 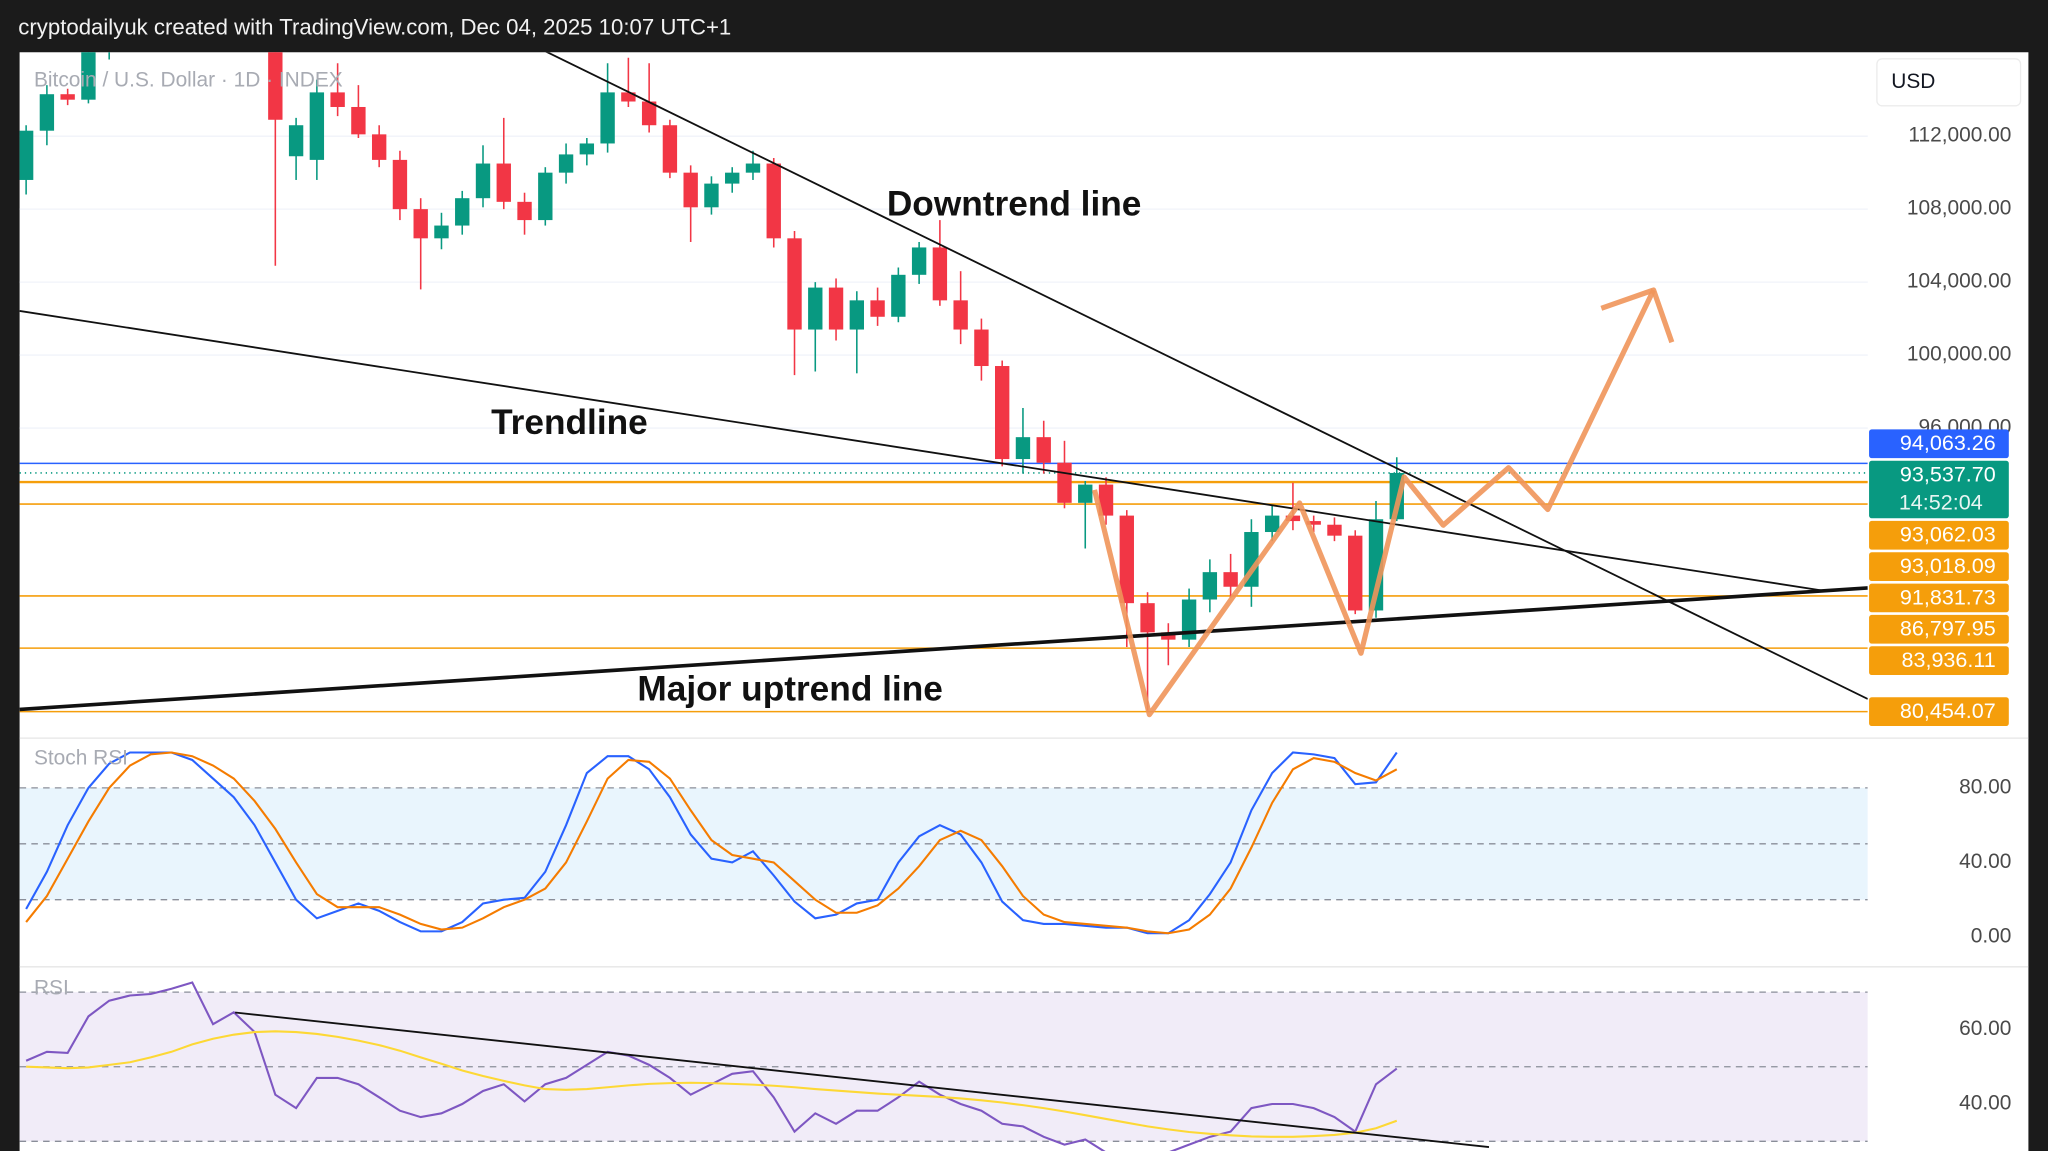 What do you see at coordinates (81, 758) in the screenshot?
I see `pane-title: Stoch RSI` at bounding box center [81, 758].